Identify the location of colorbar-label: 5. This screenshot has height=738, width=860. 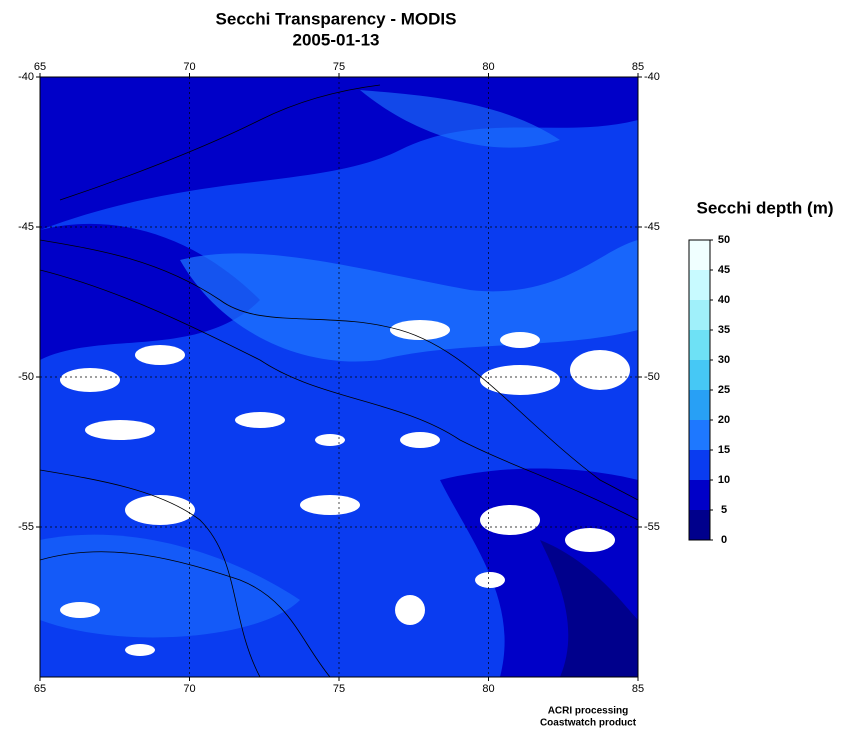
(724, 510).